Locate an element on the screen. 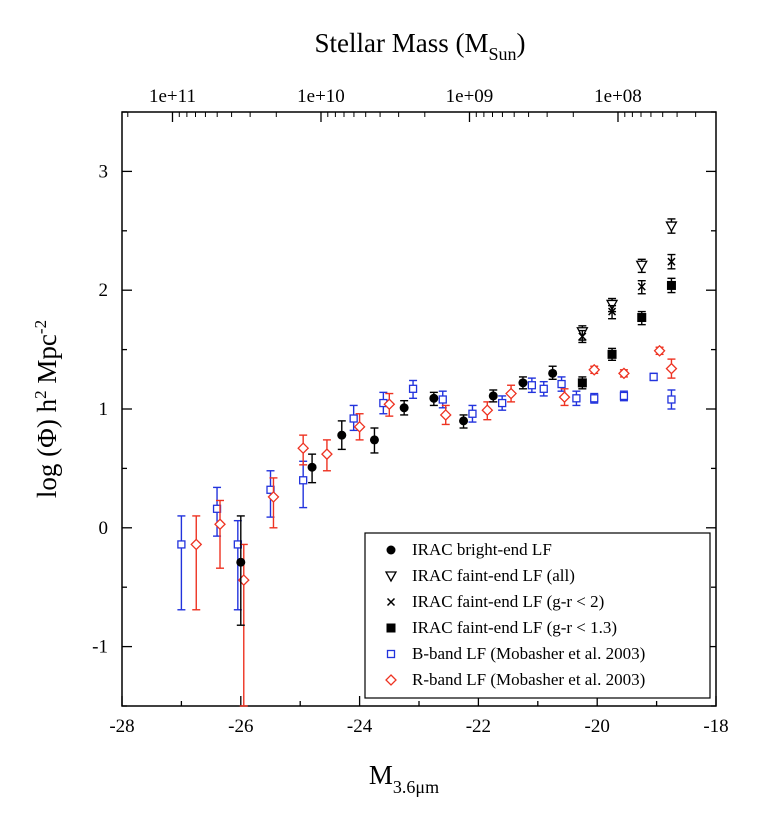 This screenshot has height=813, width=767. legend-markers is located at coordinates (391, 615).